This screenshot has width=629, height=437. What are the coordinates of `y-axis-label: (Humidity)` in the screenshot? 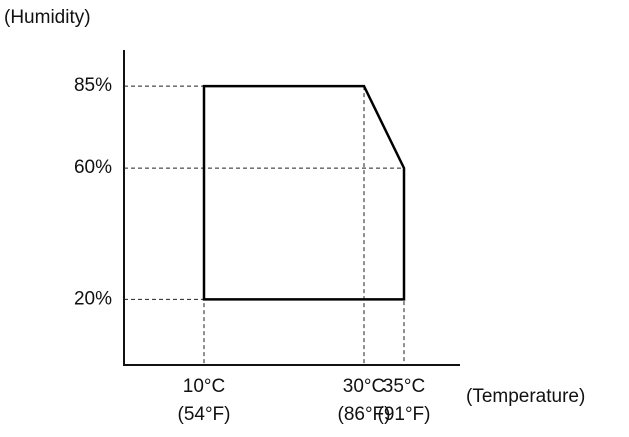 It's located at (47, 17).